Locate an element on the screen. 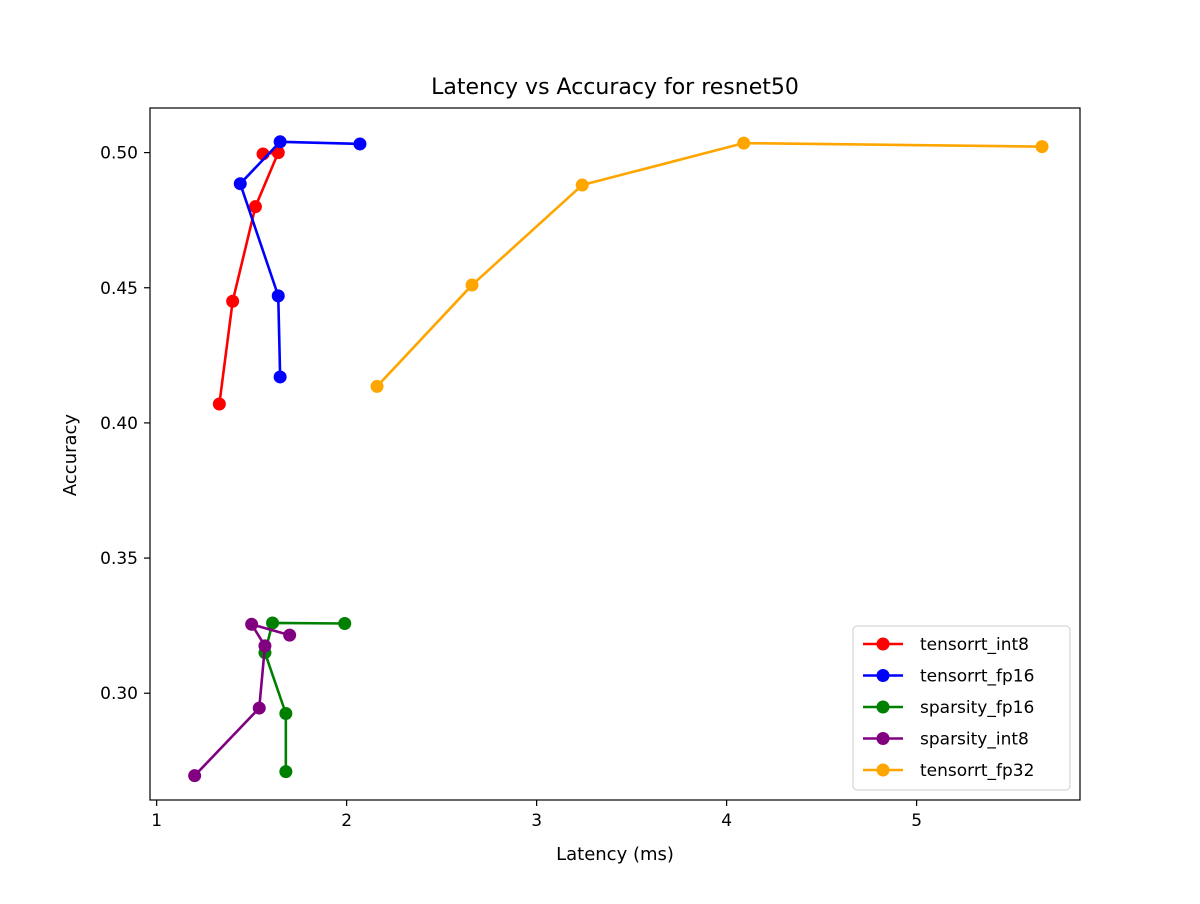  y-tick-label: 0.45 is located at coordinates (119, 289).